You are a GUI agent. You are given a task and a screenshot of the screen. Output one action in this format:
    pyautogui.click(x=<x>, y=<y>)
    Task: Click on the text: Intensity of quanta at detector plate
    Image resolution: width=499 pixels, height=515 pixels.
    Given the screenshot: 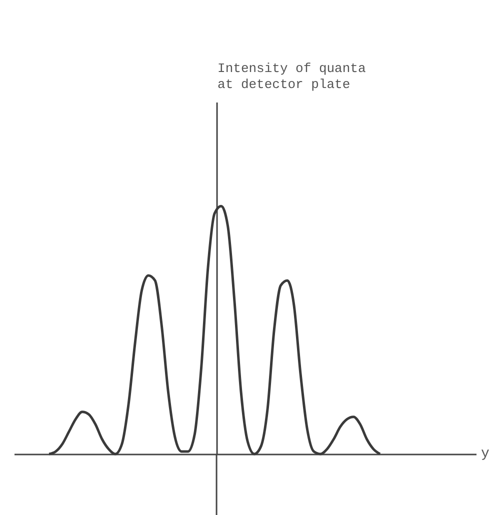 What is the action you would take?
    pyautogui.click(x=292, y=76)
    